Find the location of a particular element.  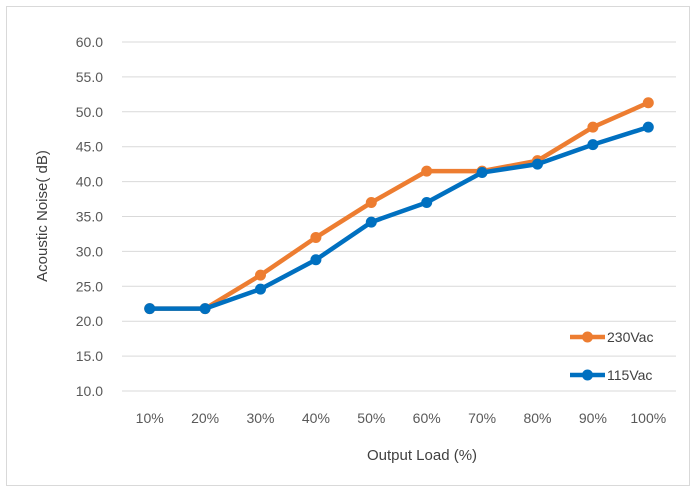

legend: 230Vac 115Vac is located at coordinates (611, 356).